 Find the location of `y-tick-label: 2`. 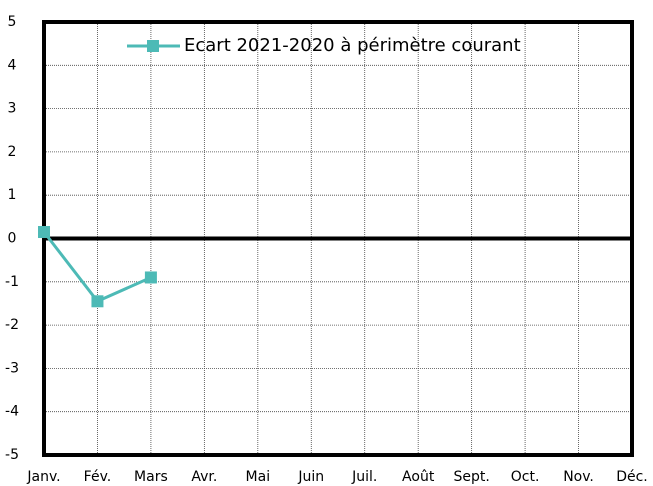

y-tick-label: 2 is located at coordinates (12, 152).